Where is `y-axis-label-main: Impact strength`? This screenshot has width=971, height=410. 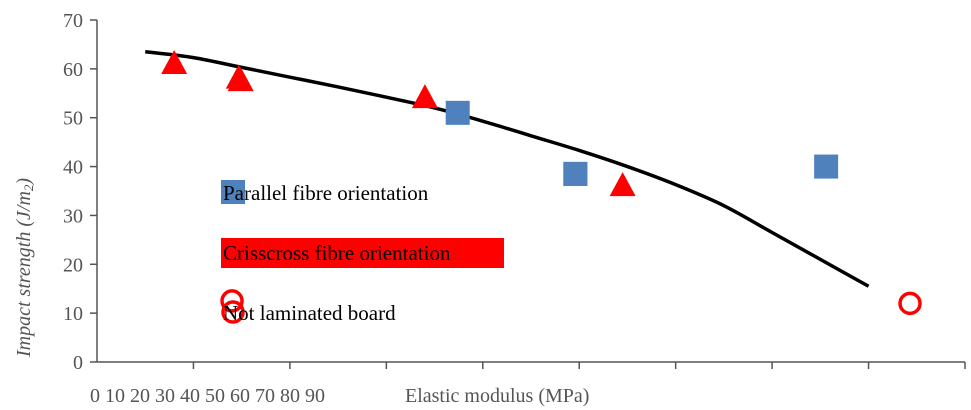
y-axis-label-main: Impact strength is located at coordinates (24, 292).